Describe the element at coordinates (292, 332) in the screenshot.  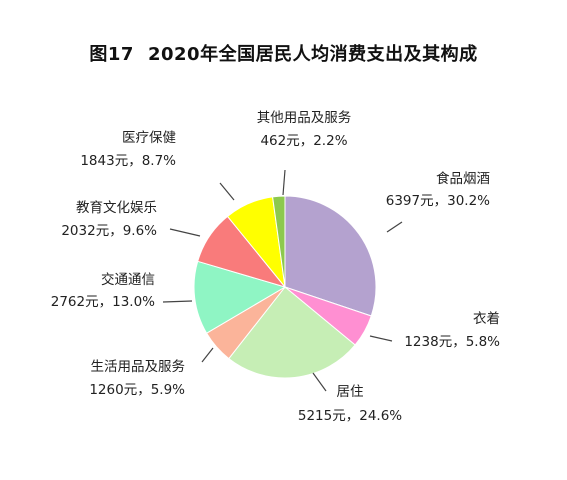
I see `pie-slice-居住` at that location.